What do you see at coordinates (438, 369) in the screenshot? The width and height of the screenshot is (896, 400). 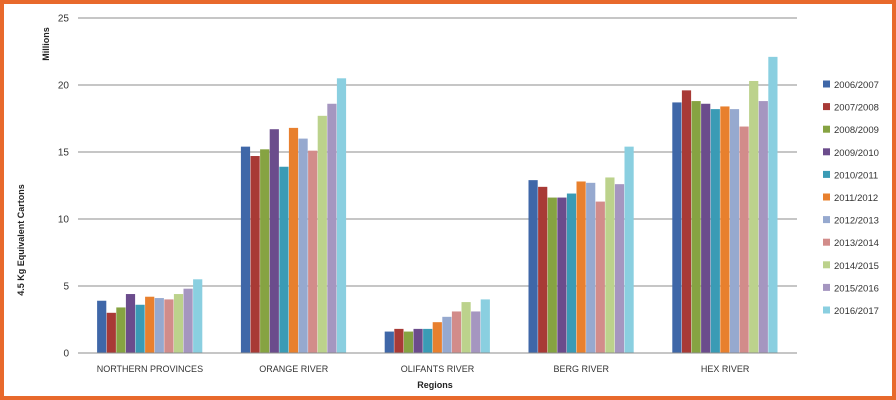 I see `x-tick-label: OLIFANTS RIVER` at bounding box center [438, 369].